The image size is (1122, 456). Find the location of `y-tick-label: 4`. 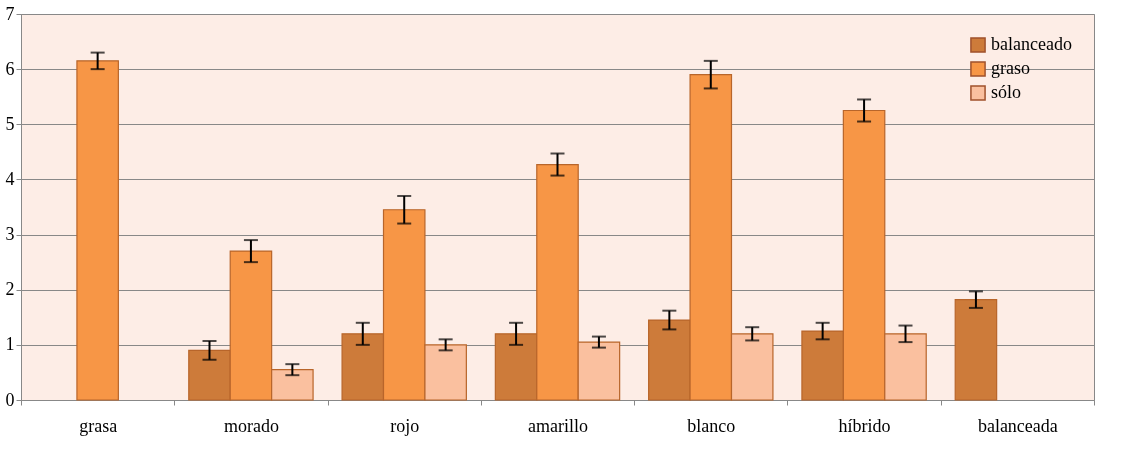

y-tick-label: 4 is located at coordinates (10, 178).